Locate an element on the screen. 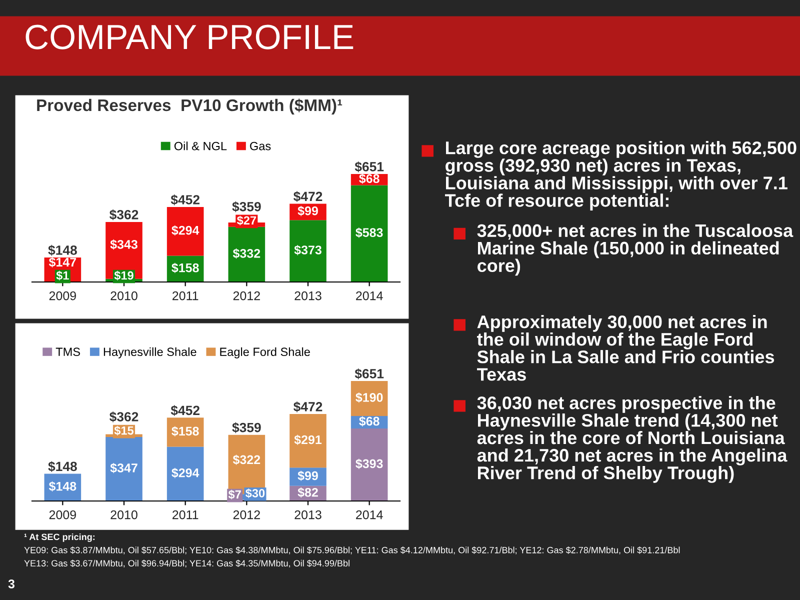 The width and height of the screenshot is (800, 600). legend-label: Haynesville Shale is located at coordinates (150, 352).